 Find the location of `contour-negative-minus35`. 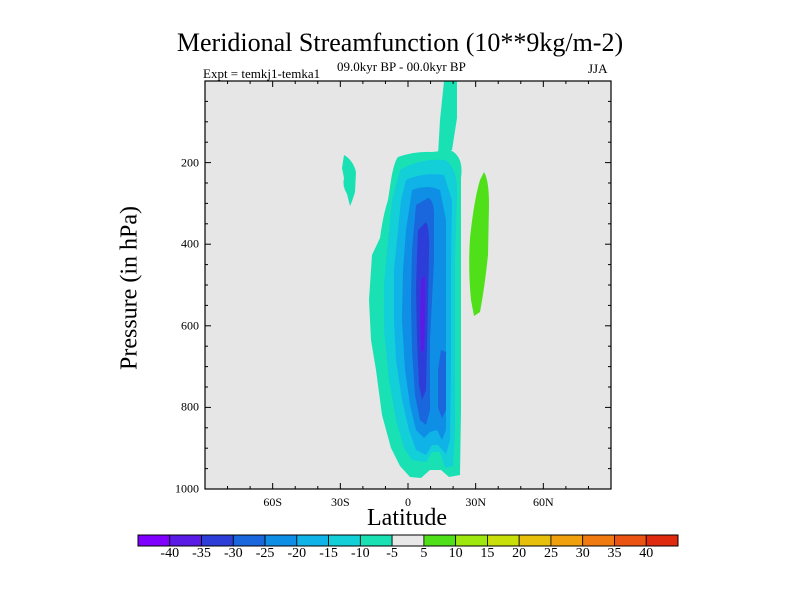

contour-negative-minus35 is located at coordinates (422, 313).